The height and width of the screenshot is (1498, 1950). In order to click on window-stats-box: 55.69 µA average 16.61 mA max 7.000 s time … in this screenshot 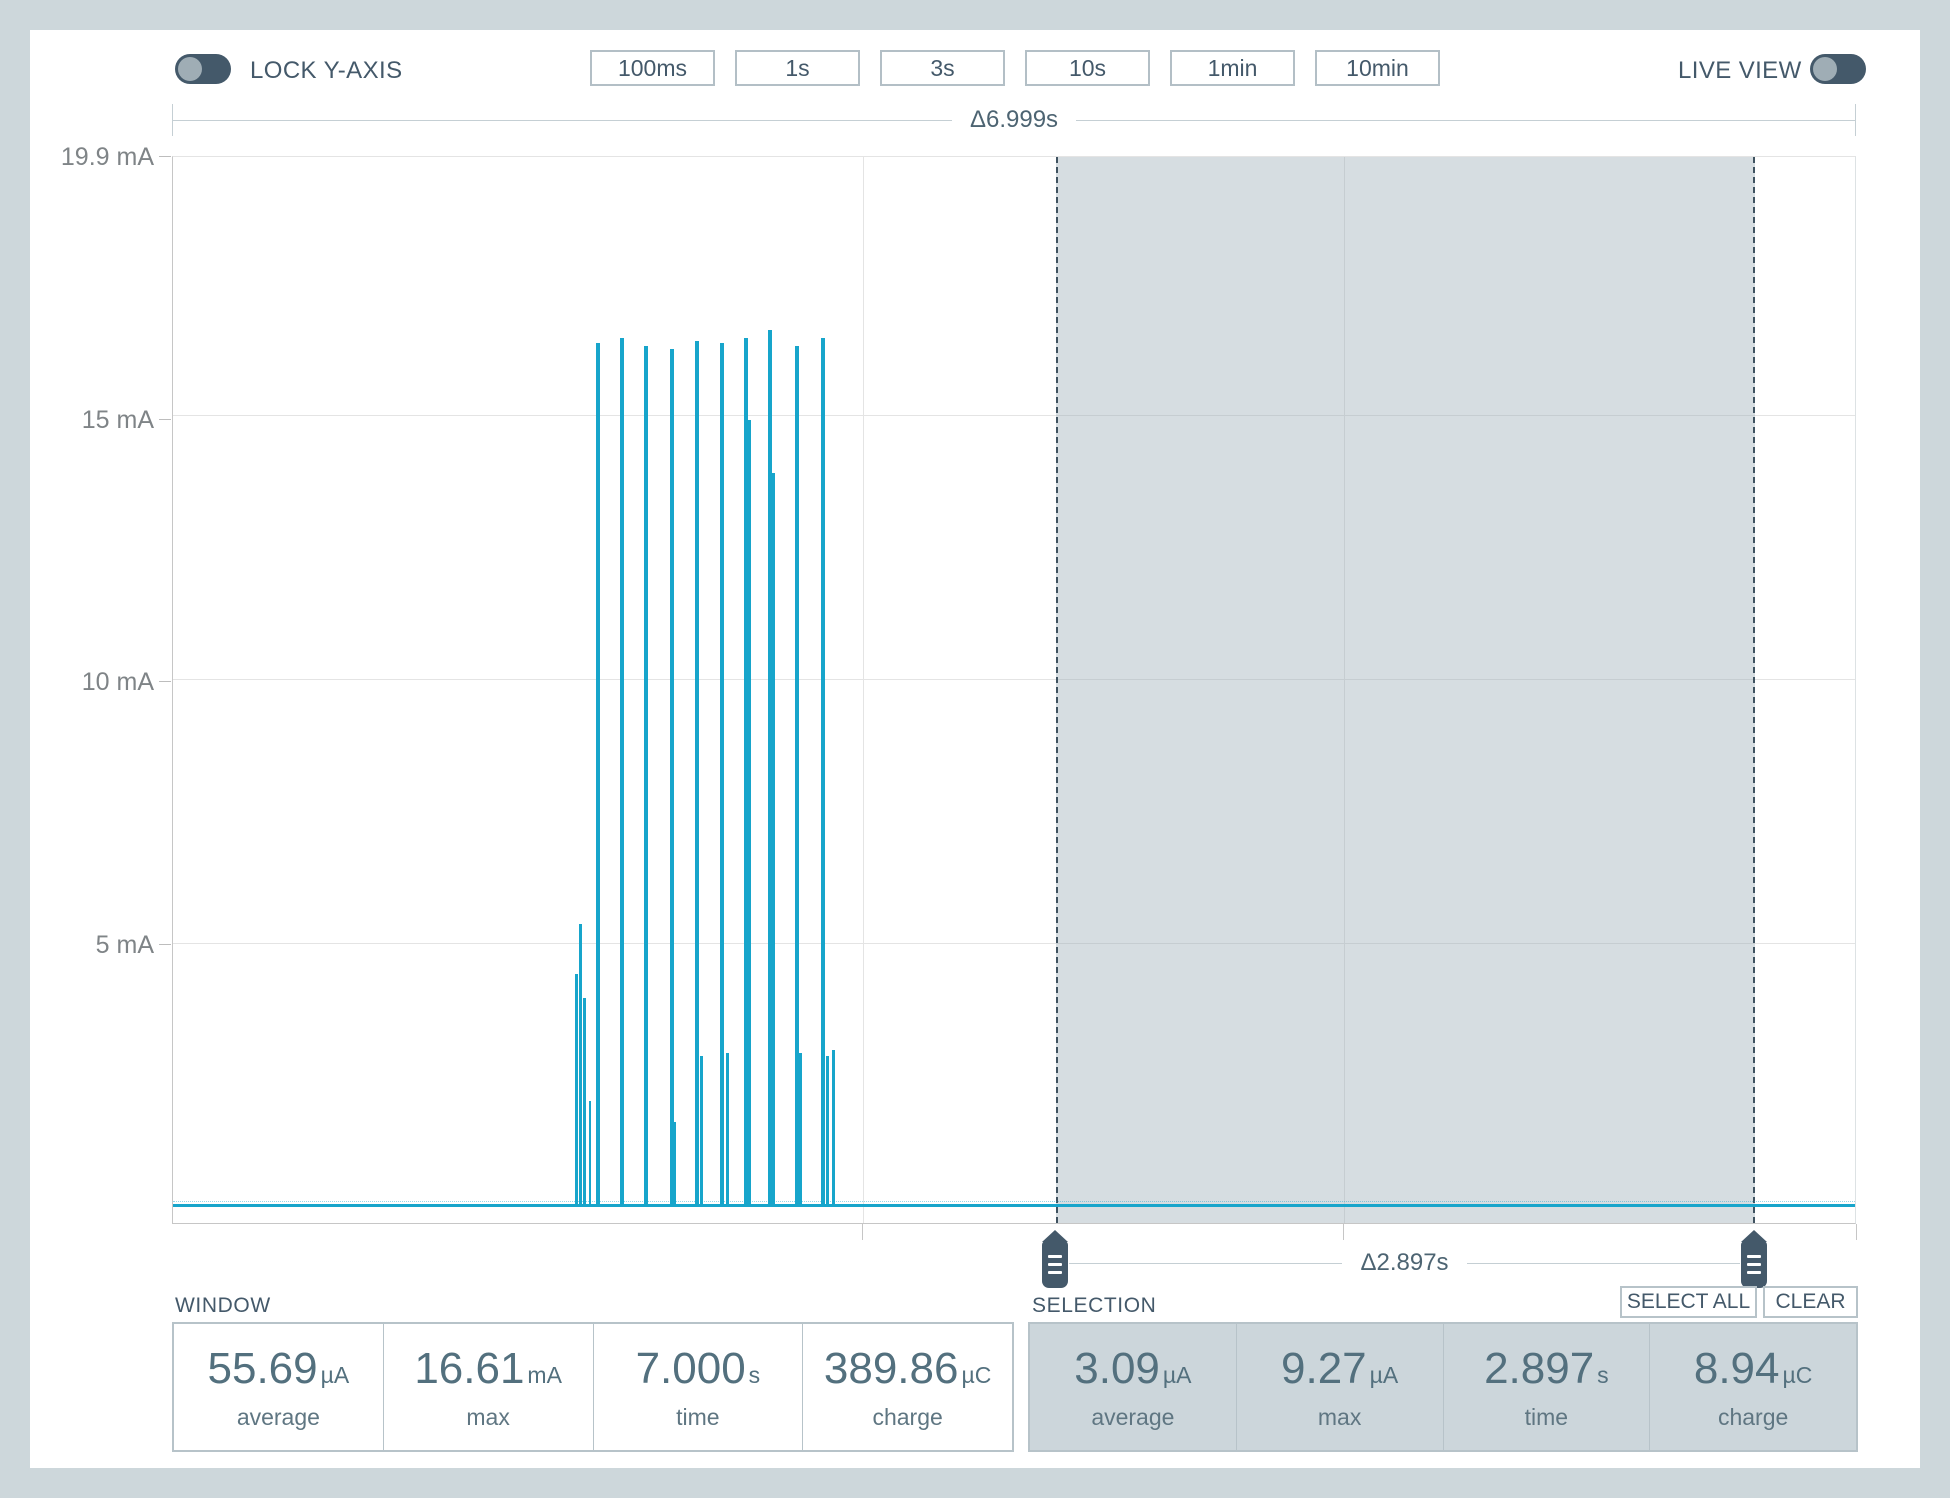, I will do `click(593, 1387)`.